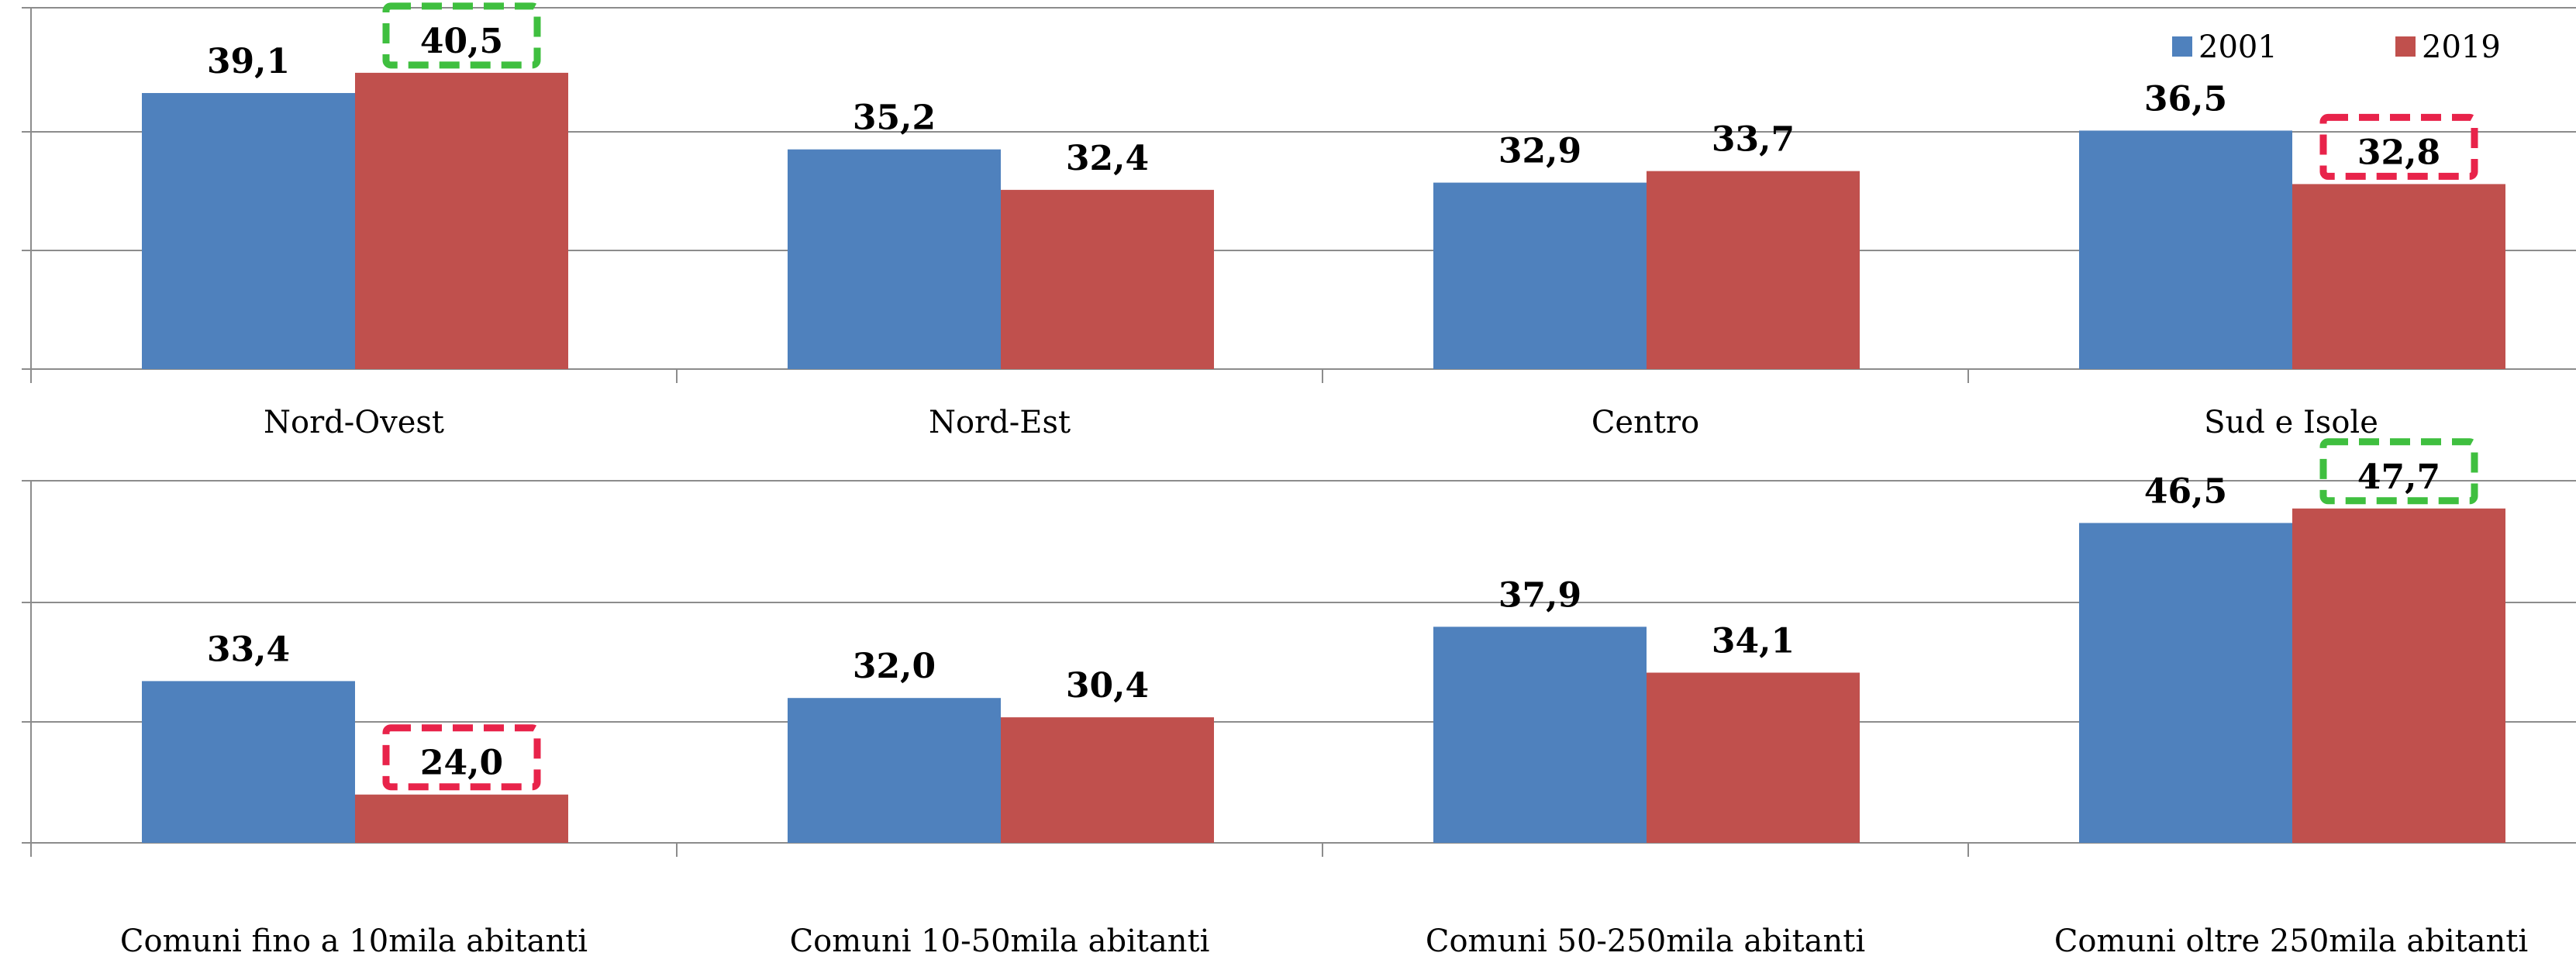  What do you see at coordinates (461, 42) in the screenshot?
I see `data-label-2019-1: 40,5` at bounding box center [461, 42].